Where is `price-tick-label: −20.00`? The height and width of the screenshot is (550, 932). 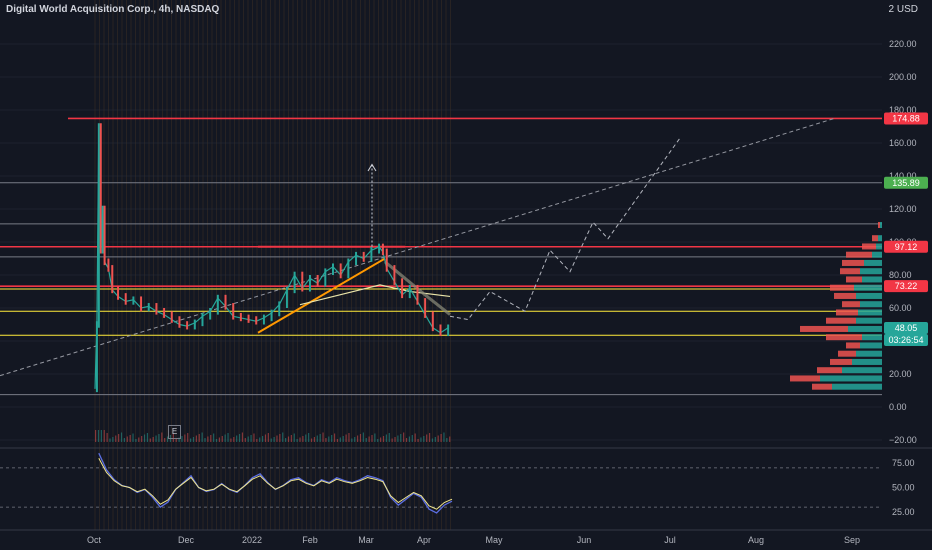
price-tick-label: −20.00 is located at coordinates (903, 440).